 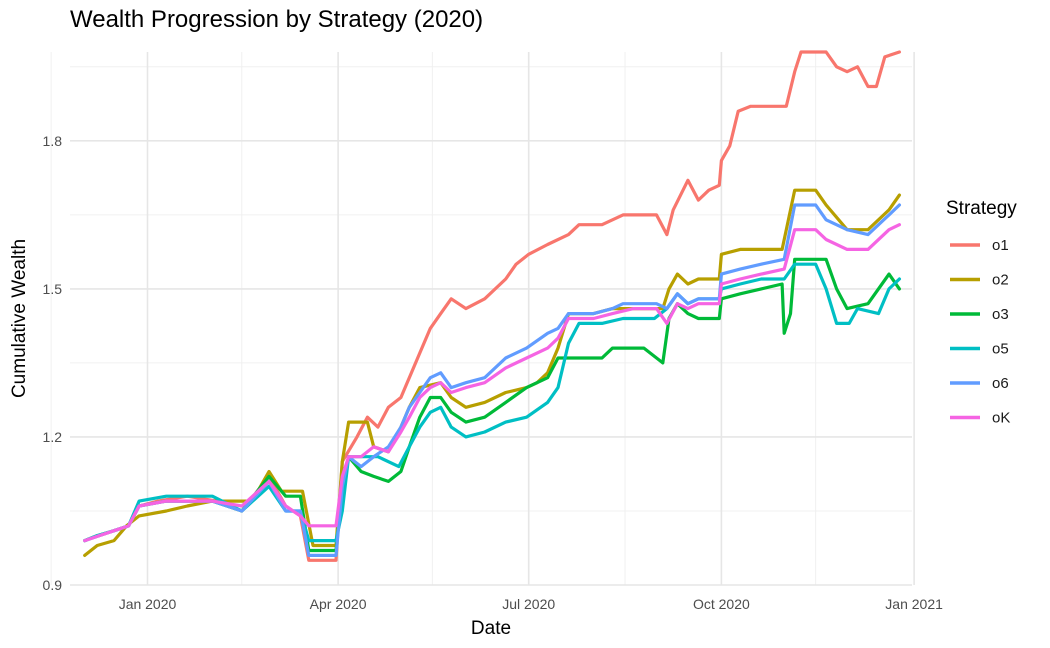 I want to click on chart-title: Wealth Progression by Strategy (2020), so click(x=277, y=19).